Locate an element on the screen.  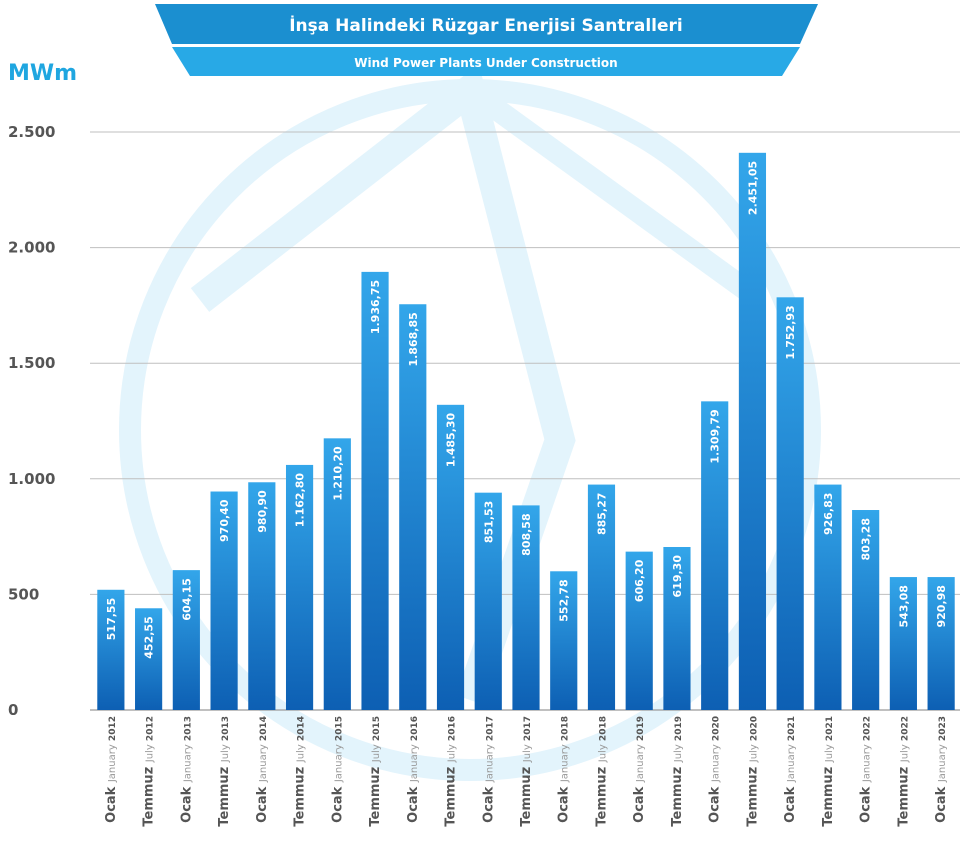
y-tick-label: 500 is located at coordinates (23, 594).